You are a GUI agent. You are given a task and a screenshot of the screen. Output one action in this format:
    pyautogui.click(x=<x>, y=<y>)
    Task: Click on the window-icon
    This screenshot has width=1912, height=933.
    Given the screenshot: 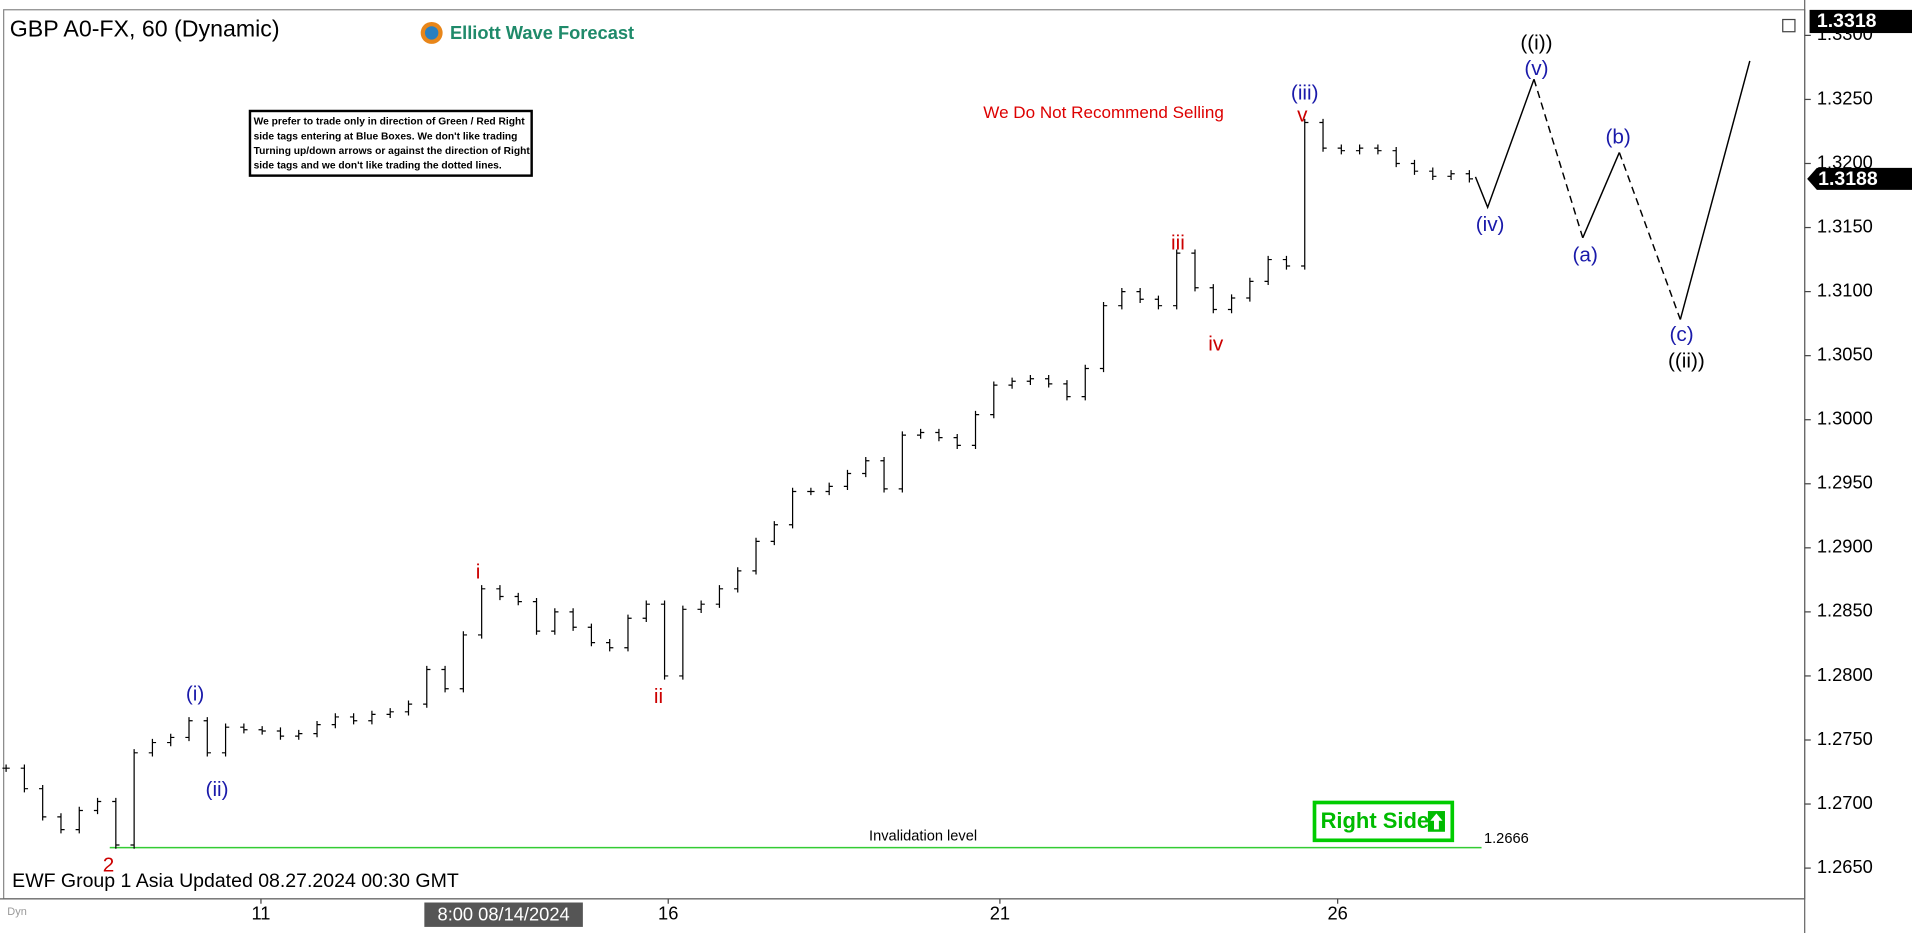 What is the action you would take?
    pyautogui.click(x=1789, y=25)
    